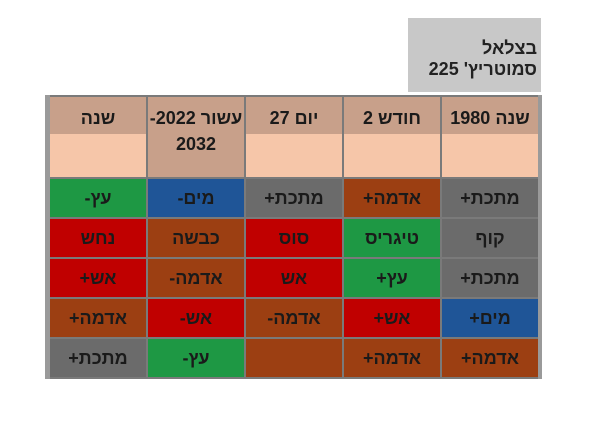 The image size is (601, 438). What do you see at coordinates (195, 198) in the screenshot?
I see `table-cell: מים-` at bounding box center [195, 198].